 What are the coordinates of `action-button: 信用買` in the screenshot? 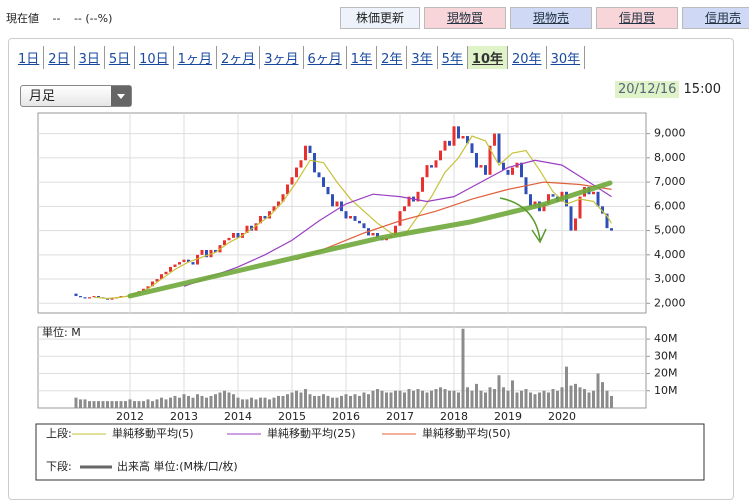 It's located at (637, 18).